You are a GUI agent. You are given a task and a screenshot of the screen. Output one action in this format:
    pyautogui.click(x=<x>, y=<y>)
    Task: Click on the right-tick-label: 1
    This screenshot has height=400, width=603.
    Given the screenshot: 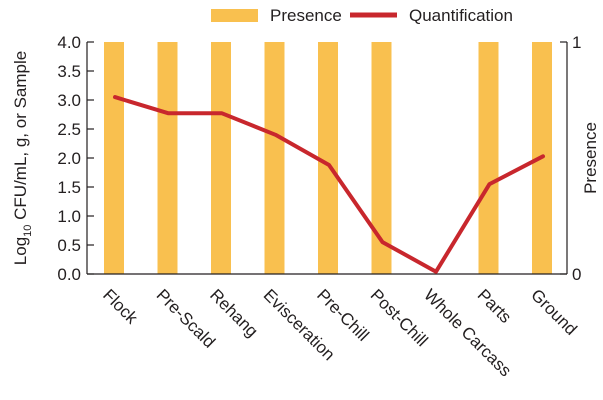 What is the action you would take?
    pyautogui.click(x=576, y=42)
    